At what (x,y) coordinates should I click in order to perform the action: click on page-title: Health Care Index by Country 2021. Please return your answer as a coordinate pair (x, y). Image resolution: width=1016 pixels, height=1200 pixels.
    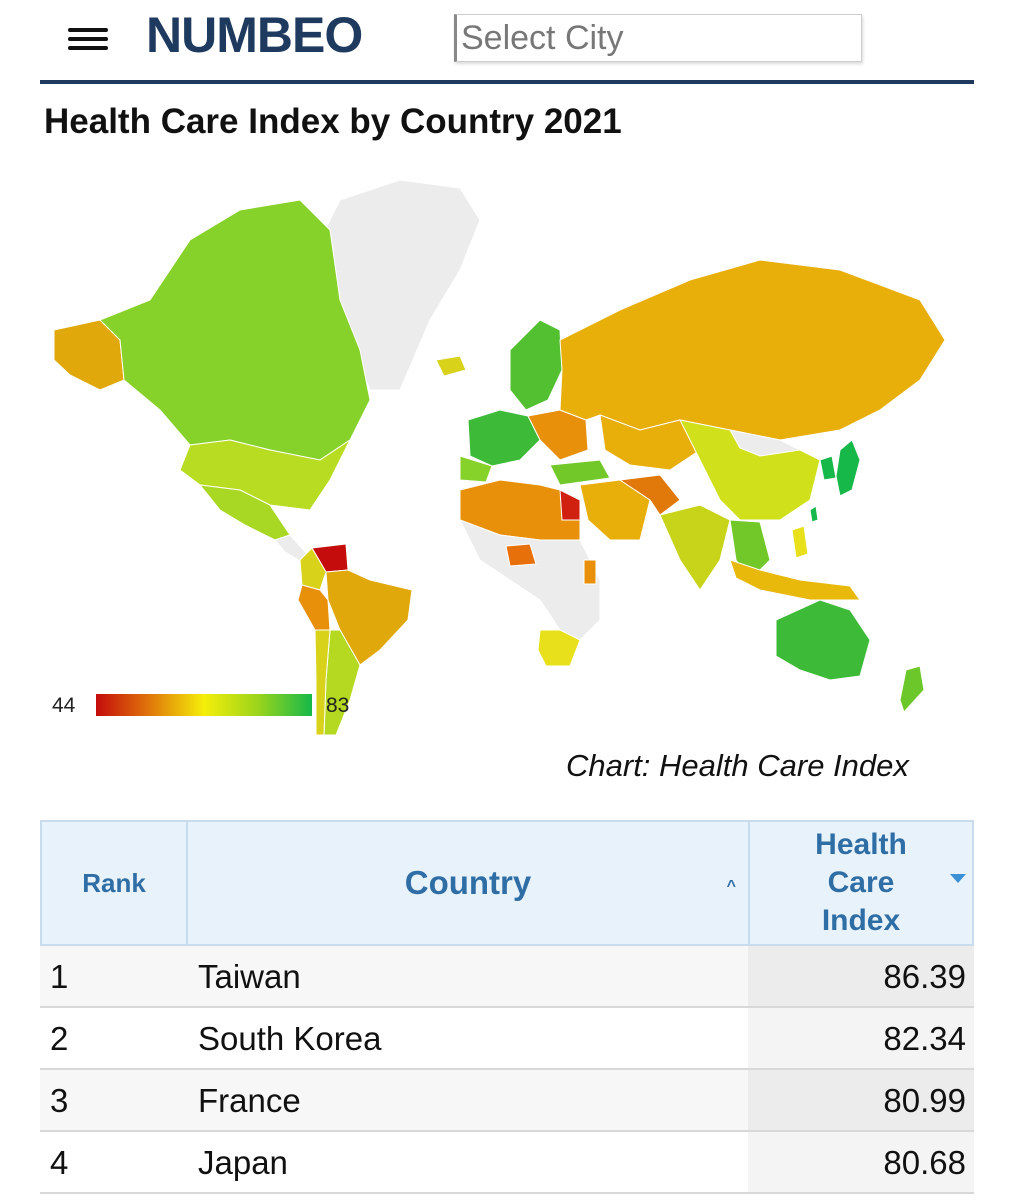
    Looking at the image, I should click on (333, 121).